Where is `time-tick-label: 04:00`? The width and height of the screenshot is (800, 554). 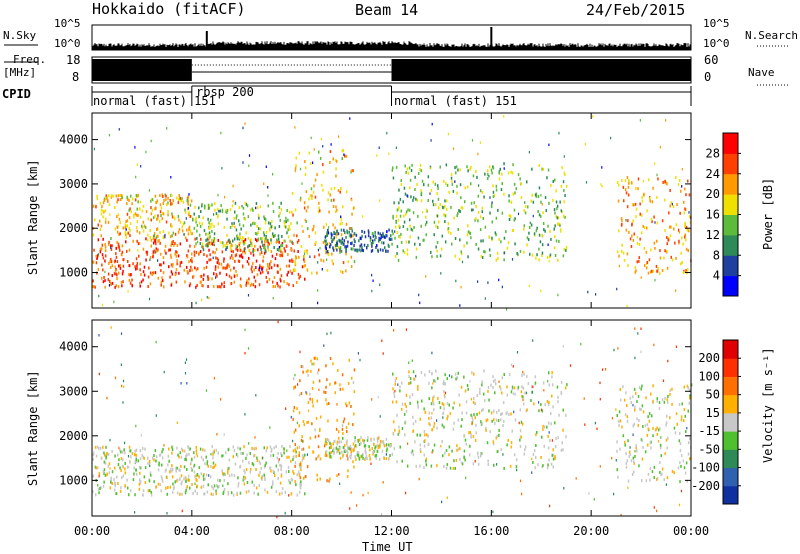
time-tick-label: 04:00 is located at coordinates (192, 531).